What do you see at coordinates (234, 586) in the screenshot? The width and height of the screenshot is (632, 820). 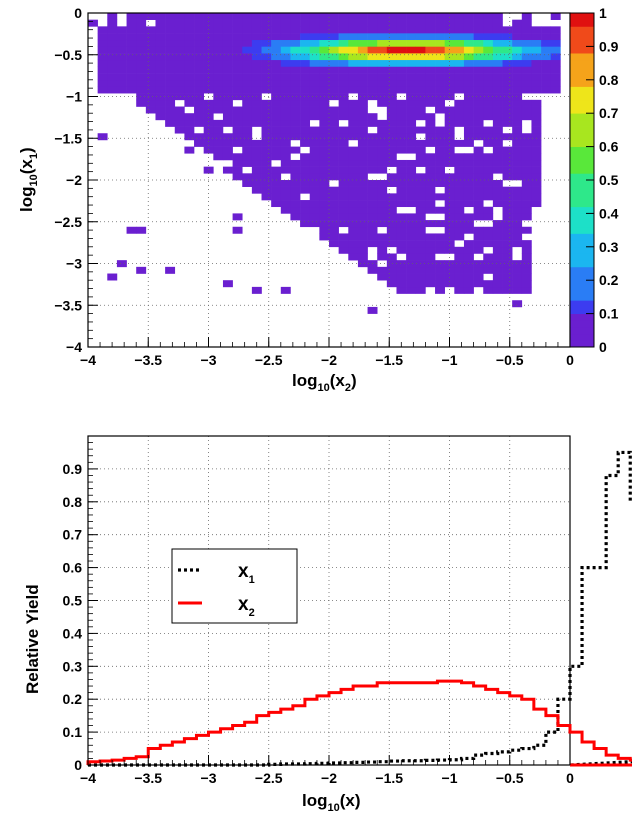 I see `legend: x1 x2` at bounding box center [234, 586].